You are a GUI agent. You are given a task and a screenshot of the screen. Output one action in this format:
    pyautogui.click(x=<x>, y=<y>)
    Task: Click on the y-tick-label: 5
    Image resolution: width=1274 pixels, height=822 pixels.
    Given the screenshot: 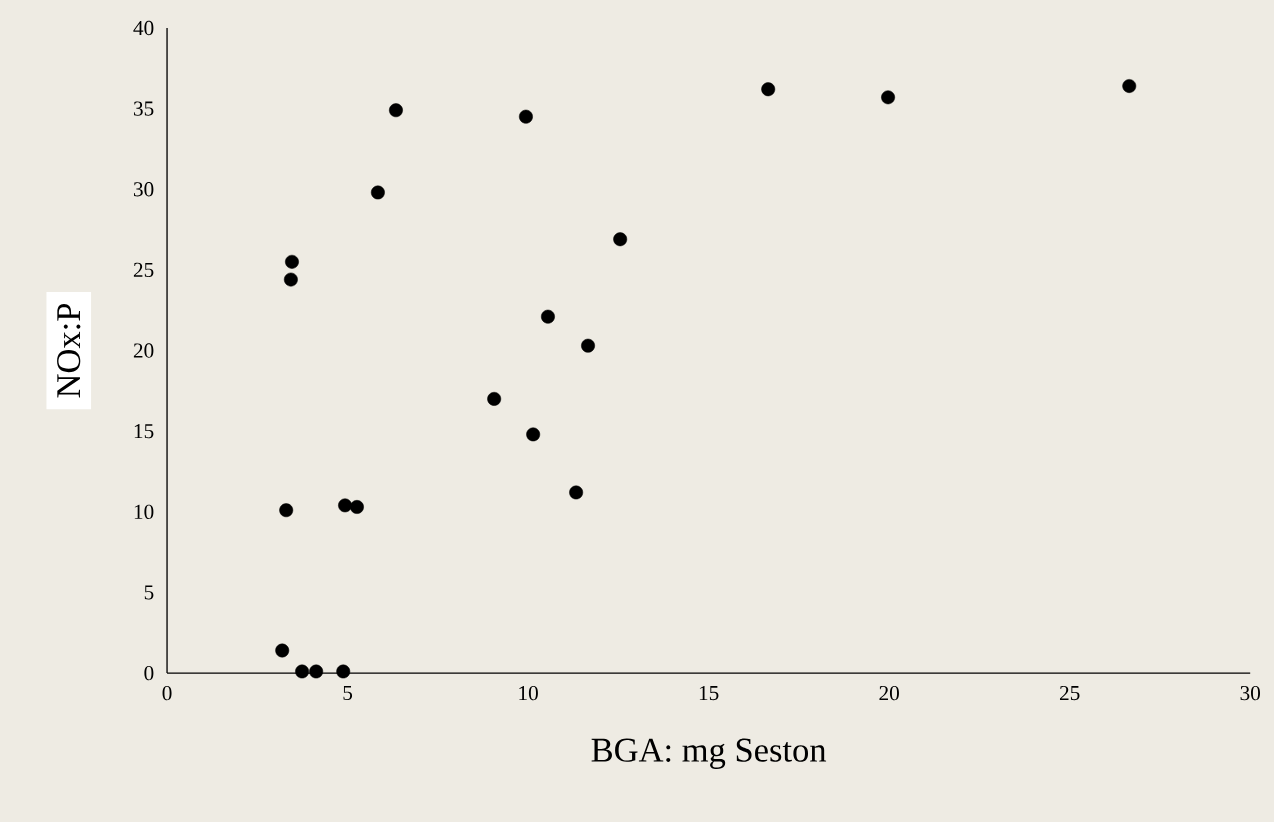 What is the action you would take?
    pyautogui.click(x=149, y=592)
    